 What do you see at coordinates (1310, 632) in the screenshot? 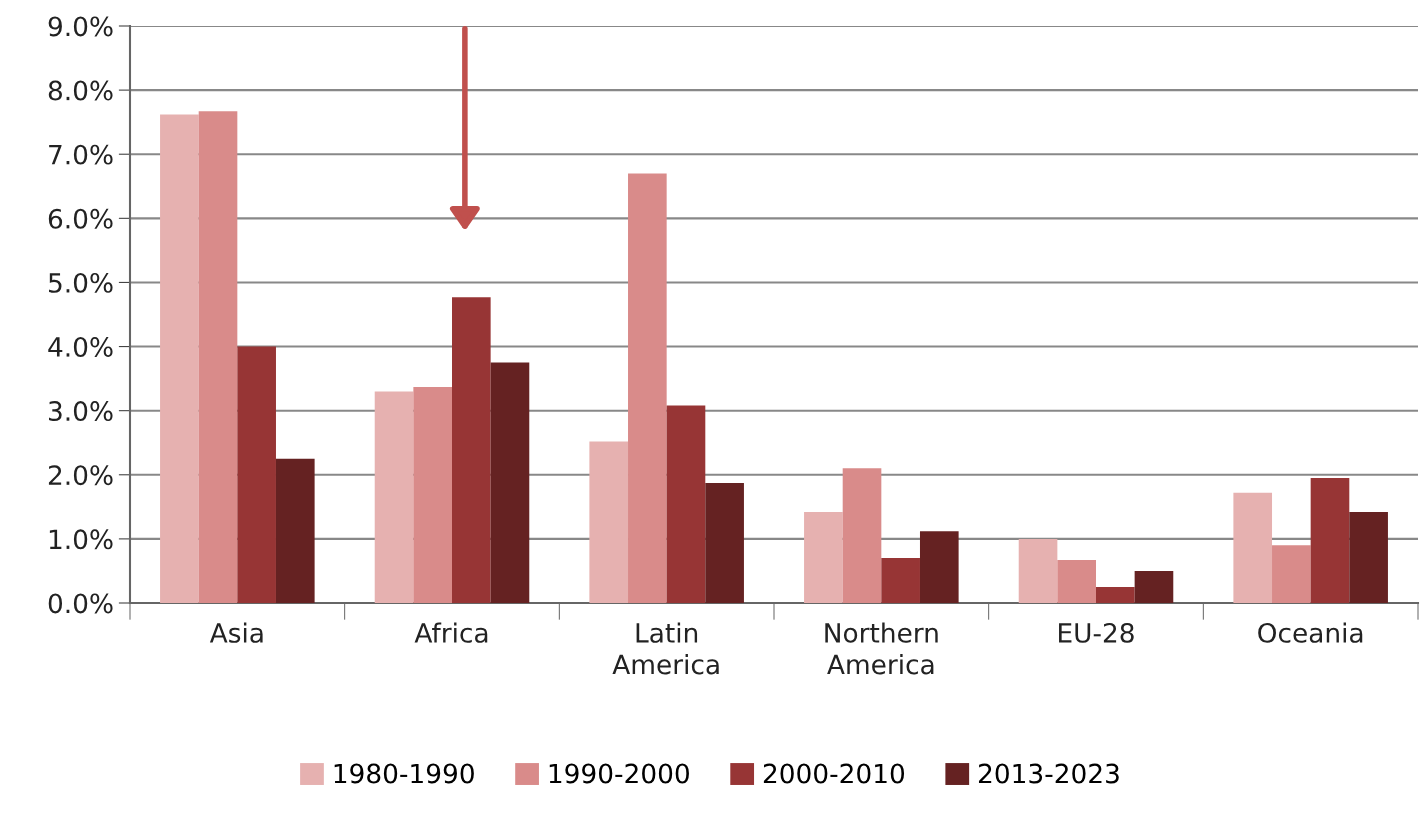
I see `x-tick-label: Oceania` at bounding box center [1310, 632].